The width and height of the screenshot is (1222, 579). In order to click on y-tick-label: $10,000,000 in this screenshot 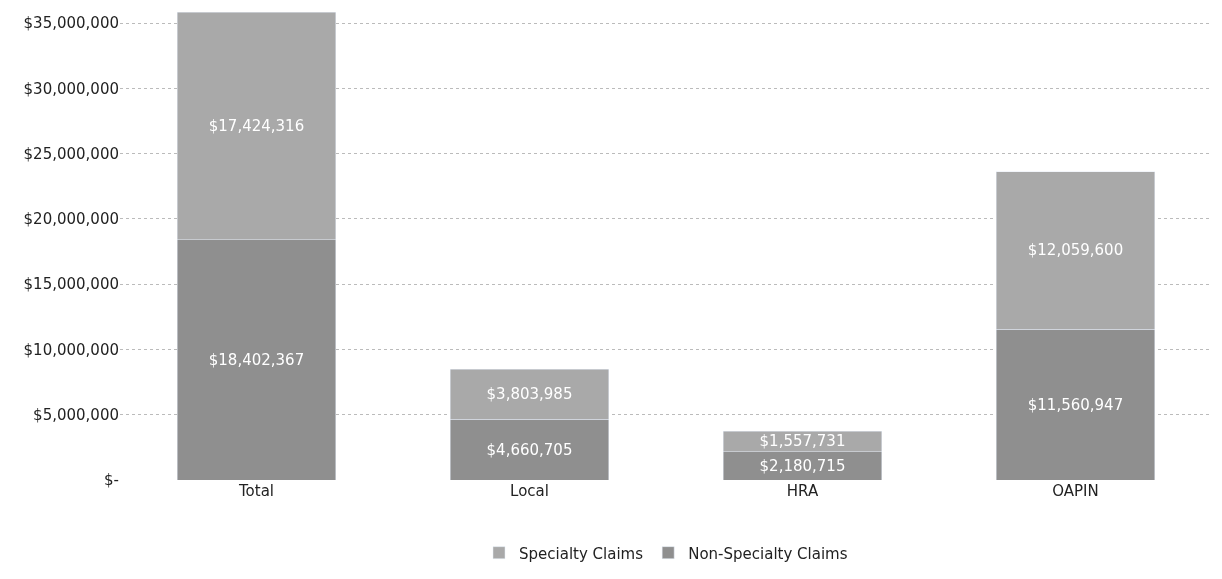, I will do `click(71, 349)`.